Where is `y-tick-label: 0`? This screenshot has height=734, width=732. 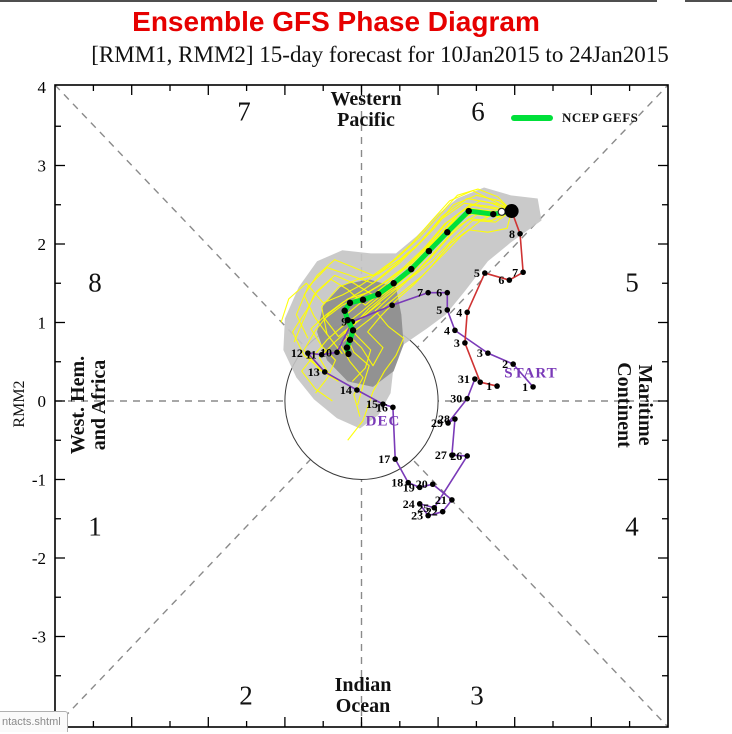 y-tick-label: 0 is located at coordinates (42, 401).